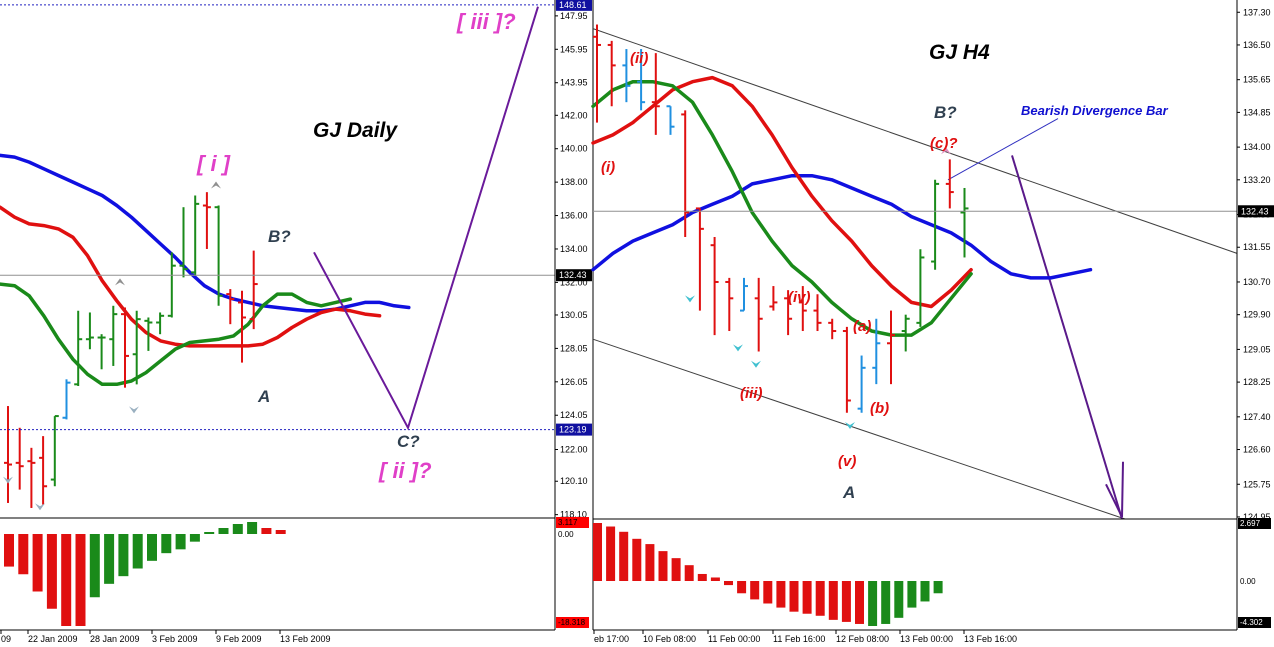  What do you see at coordinates (426, 218) in the screenshot?
I see `wave-projection-line` at bounding box center [426, 218].